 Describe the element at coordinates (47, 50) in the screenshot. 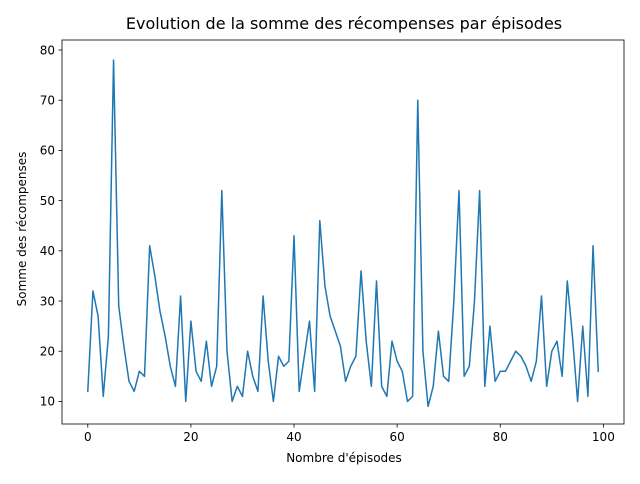

I see `y-tick-label: 80` at that location.